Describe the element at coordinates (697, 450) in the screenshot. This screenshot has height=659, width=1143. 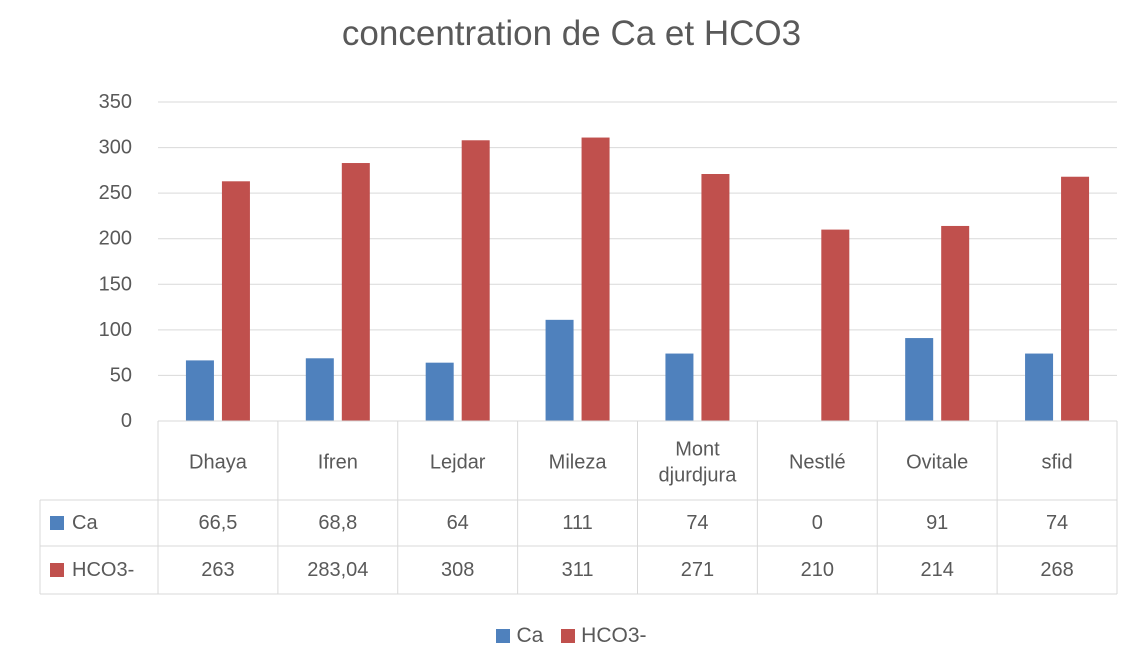
I see `x-tick-label: Mont` at that location.